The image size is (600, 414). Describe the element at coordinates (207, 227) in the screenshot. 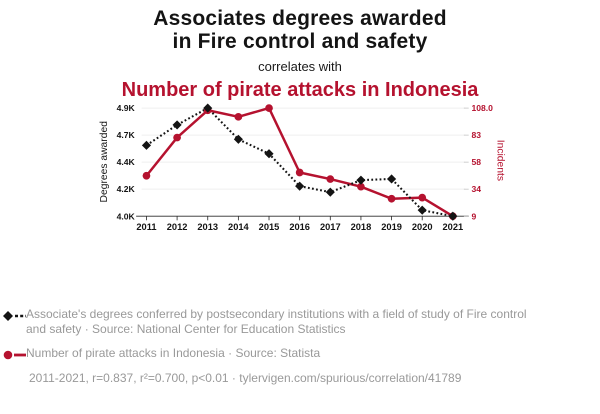

I see `x-axis-year-label: 2013` at that location.